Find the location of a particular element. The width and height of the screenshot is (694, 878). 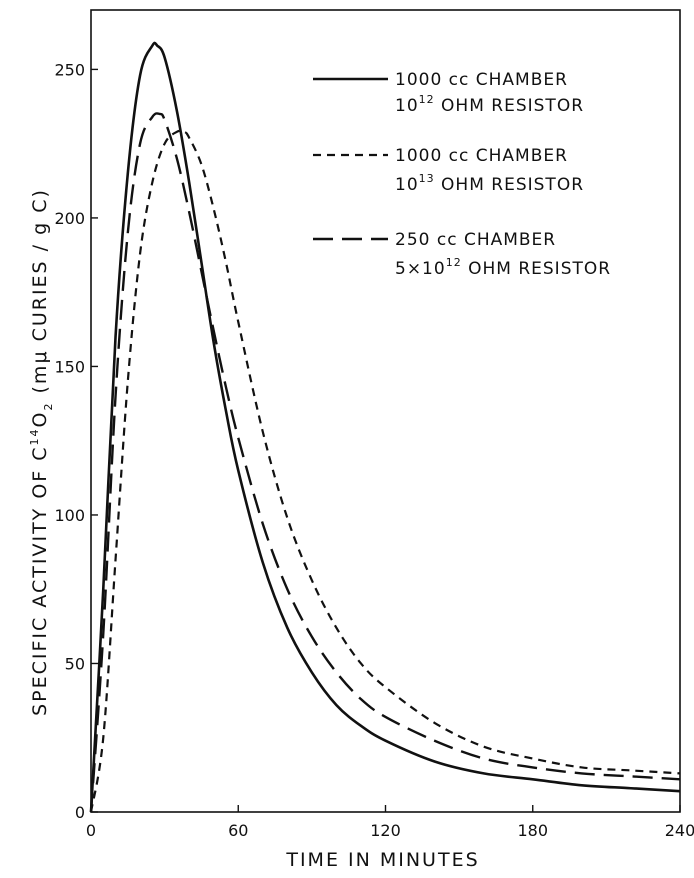

x-tick-label: 180 is located at coordinates (532, 830).